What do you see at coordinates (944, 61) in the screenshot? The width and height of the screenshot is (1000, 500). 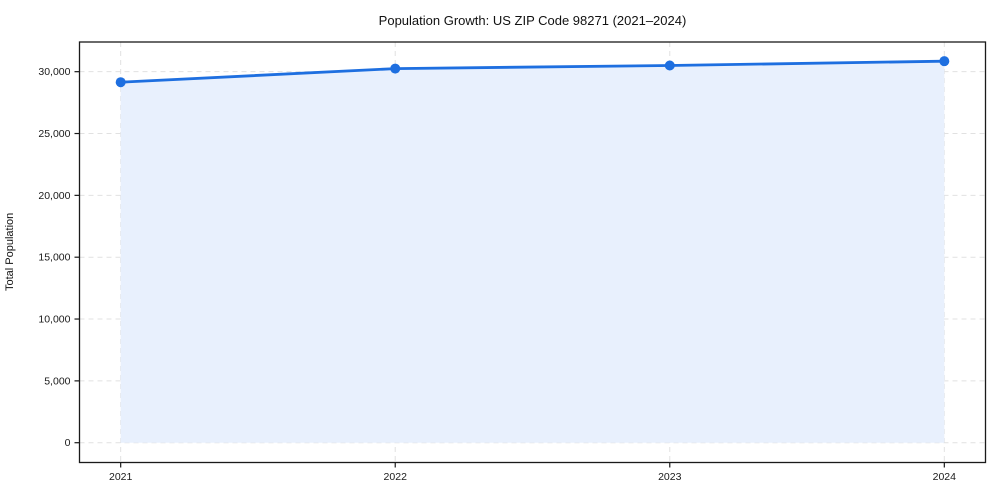 I see `data-point-2024` at bounding box center [944, 61].